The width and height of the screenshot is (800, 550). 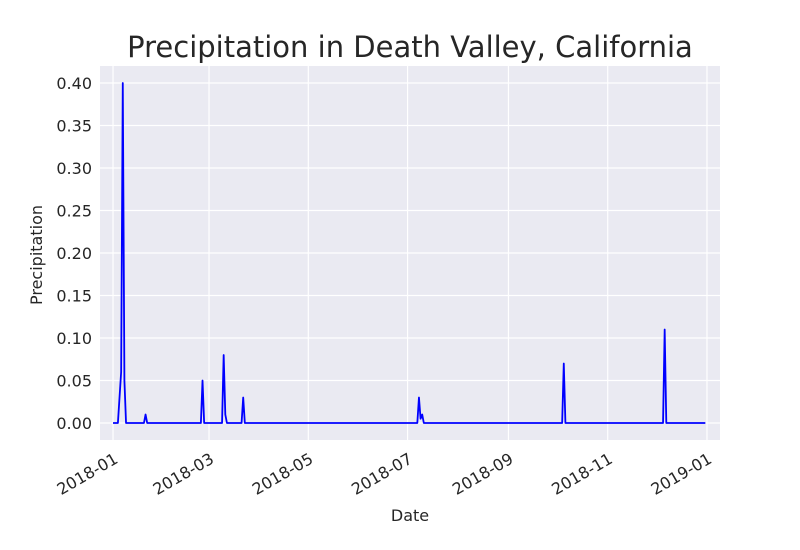 I want to click on x-axis-label: Date, so click(x=410, y=515).